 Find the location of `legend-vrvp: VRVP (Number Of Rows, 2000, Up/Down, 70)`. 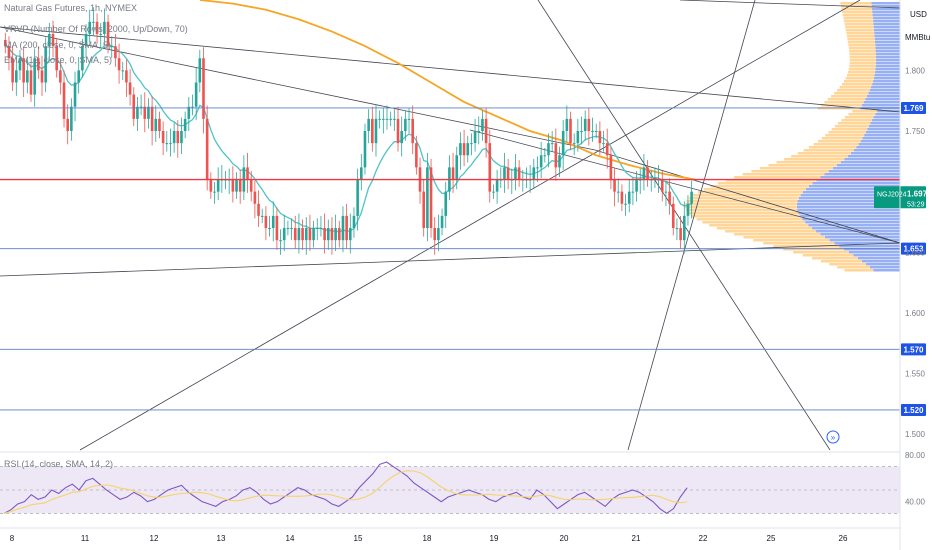

legend-vrvp: VRVP (Number Of Rows, 2000, Up/Down, 70) is located at coordinates (96, 29).